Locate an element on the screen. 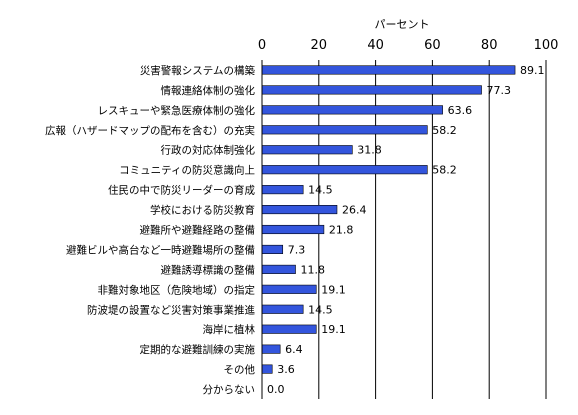  category-label: 災害警報システムの構築 is located at coordinates (198, 70).